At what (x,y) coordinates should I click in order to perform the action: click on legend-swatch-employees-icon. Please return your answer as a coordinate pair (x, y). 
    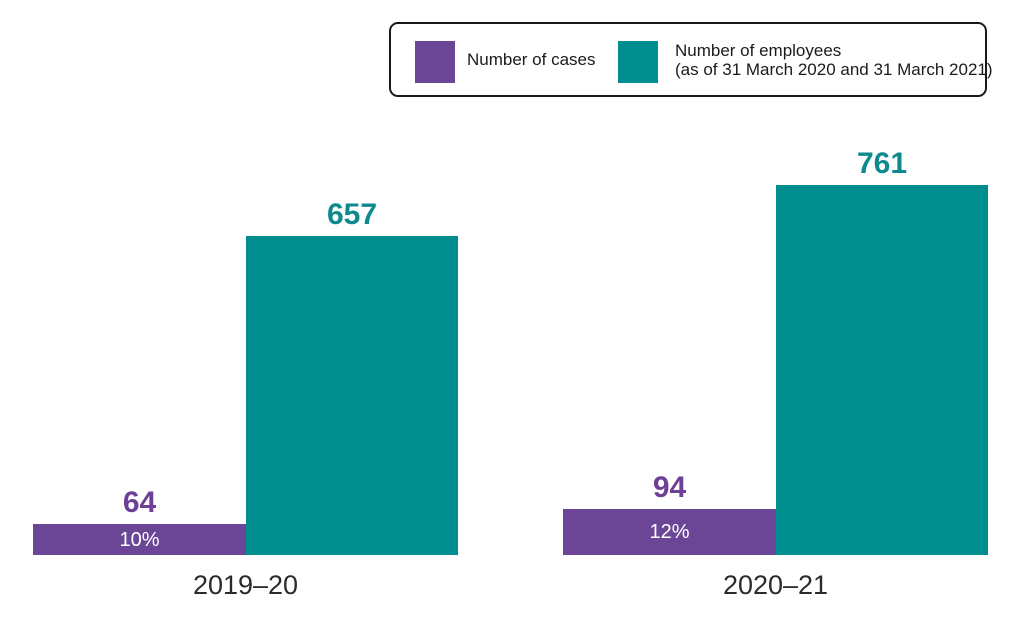
    Looking at the image, I should click on (638, 62).